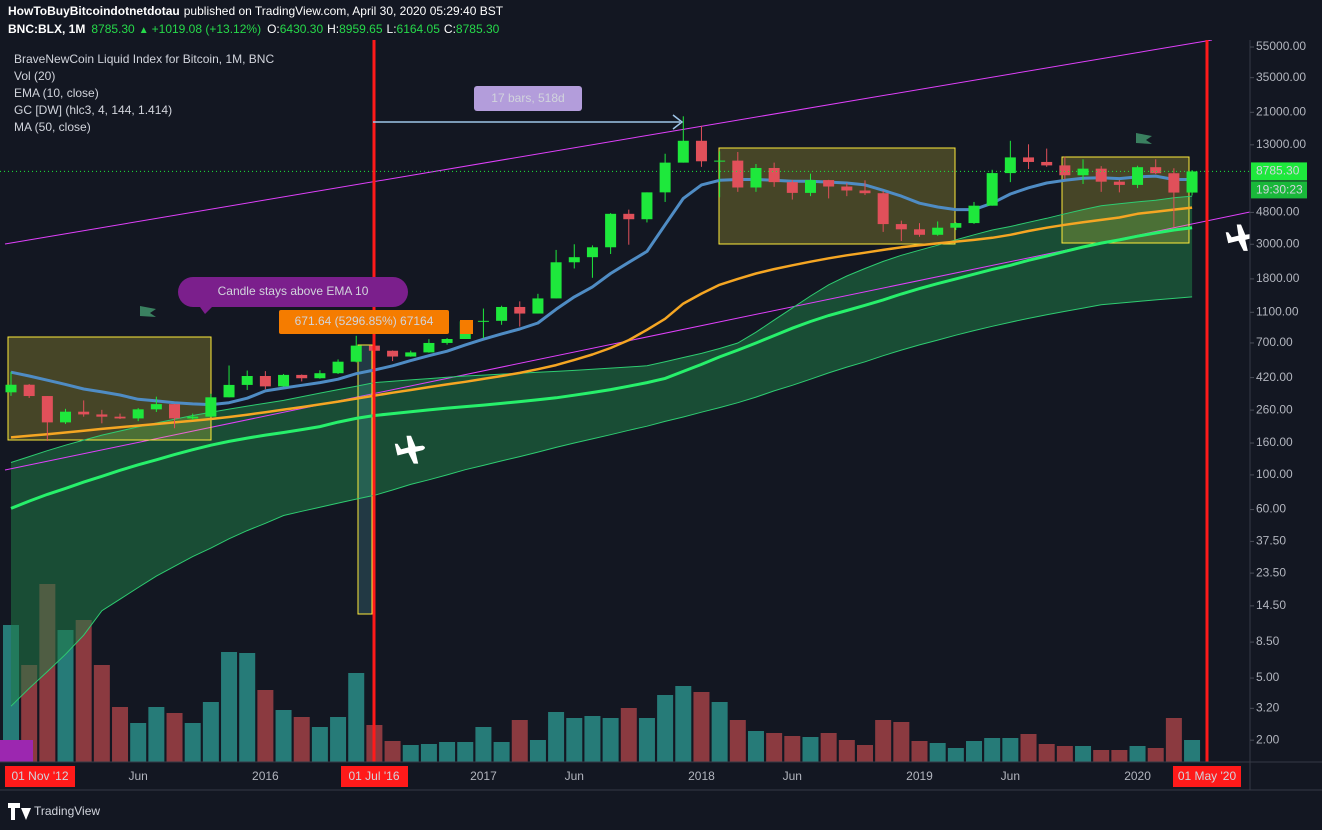 Image resolution: width=1322 pixels, height=830 pixels. I want to click on y-tick-label: 37.50, so click(1271, 541).